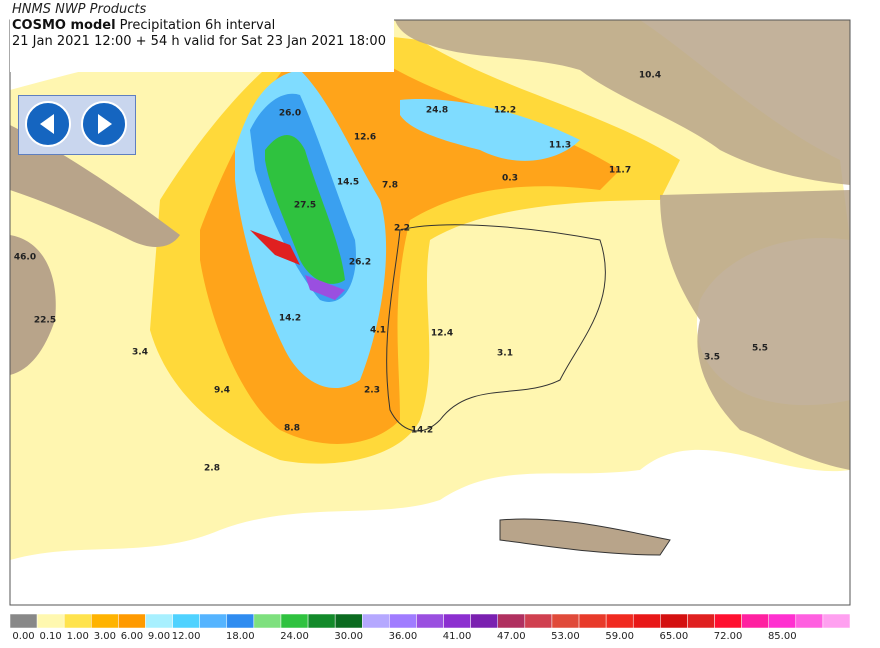  What do you see at coordinates (505, 111) in the screenshot?
I see `map-value: 12.2` at bounding box center [505, 111].